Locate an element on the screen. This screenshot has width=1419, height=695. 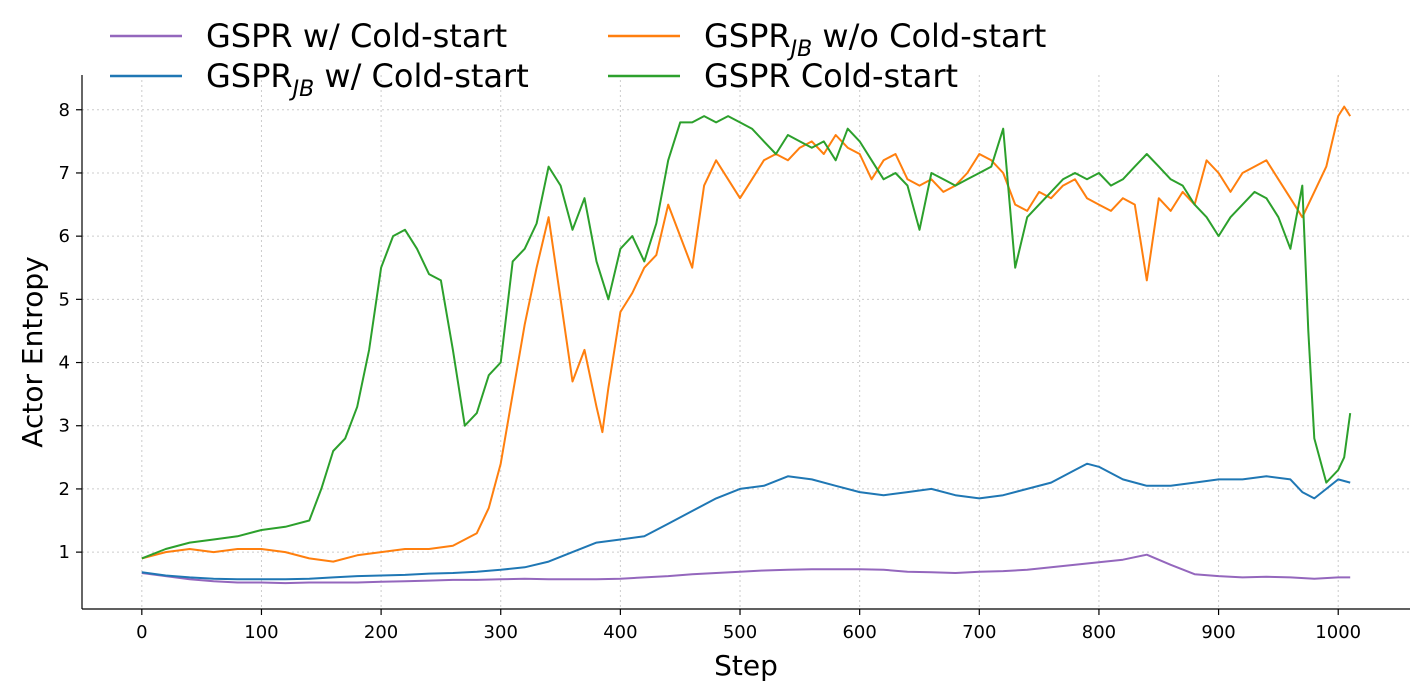
x-axis-title: Step is located at coordinates (746, 665).